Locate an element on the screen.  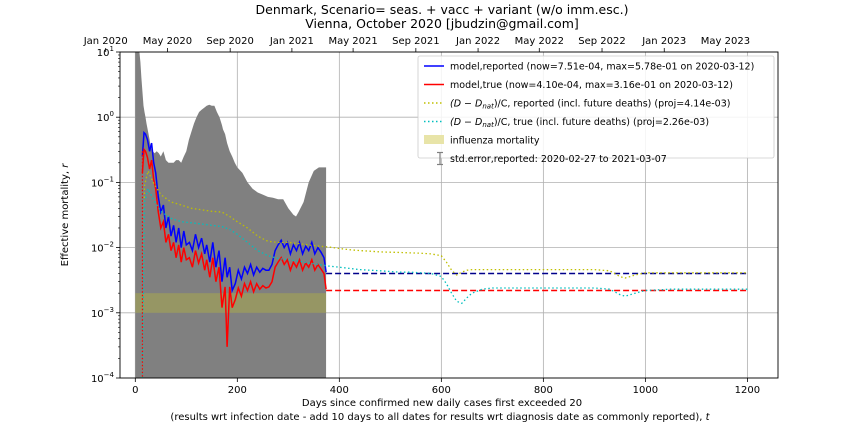
y-tick-label: 10⁻⁴ is located at coordinates (103, 378).